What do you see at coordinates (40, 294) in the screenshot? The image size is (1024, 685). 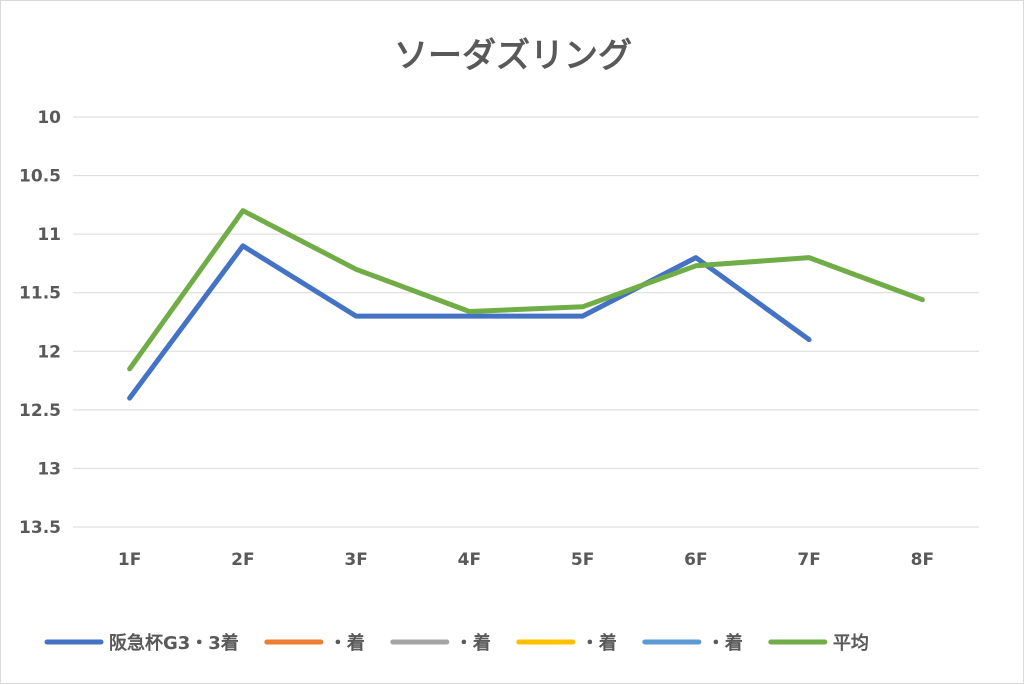 I see `y-tick-label: 11.5` at bounding box center [40, 294].